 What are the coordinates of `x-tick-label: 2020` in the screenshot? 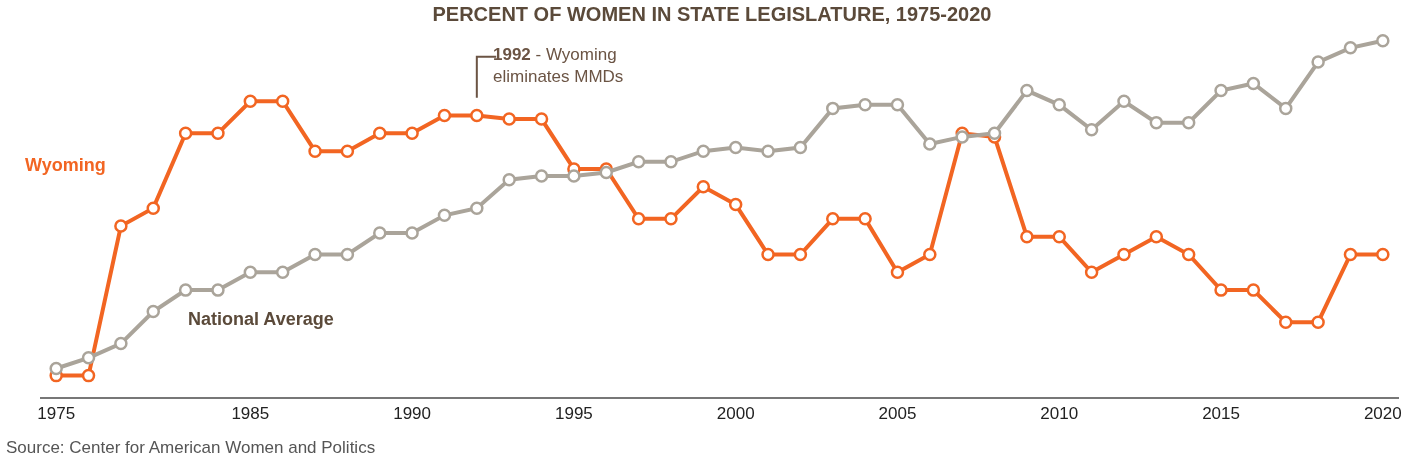 It's located at (1382, 414).